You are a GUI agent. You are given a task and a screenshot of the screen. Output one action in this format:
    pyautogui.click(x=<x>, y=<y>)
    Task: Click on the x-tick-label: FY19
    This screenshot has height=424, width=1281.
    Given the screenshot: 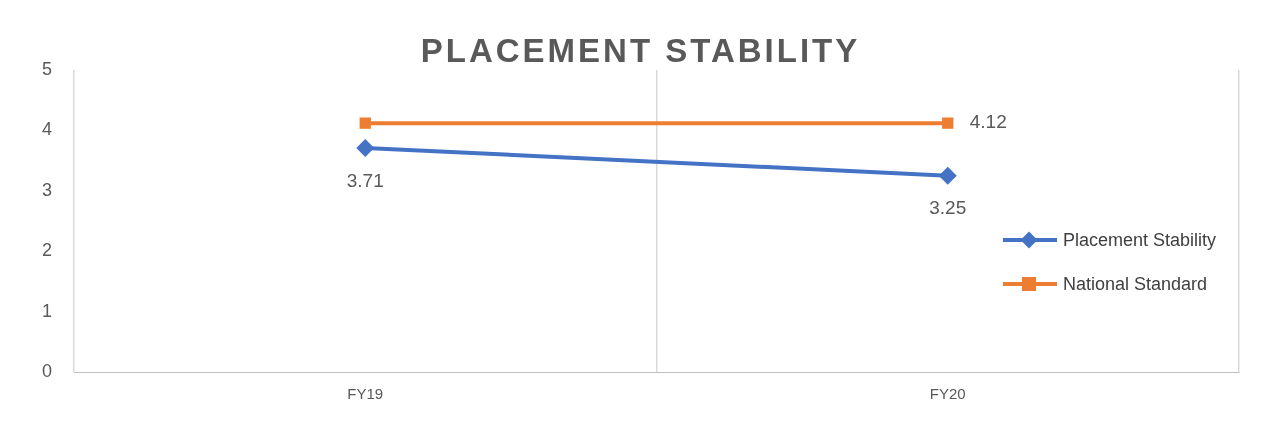 What is the action you would take?
    pyautogui.click(x=365, y=394)
    